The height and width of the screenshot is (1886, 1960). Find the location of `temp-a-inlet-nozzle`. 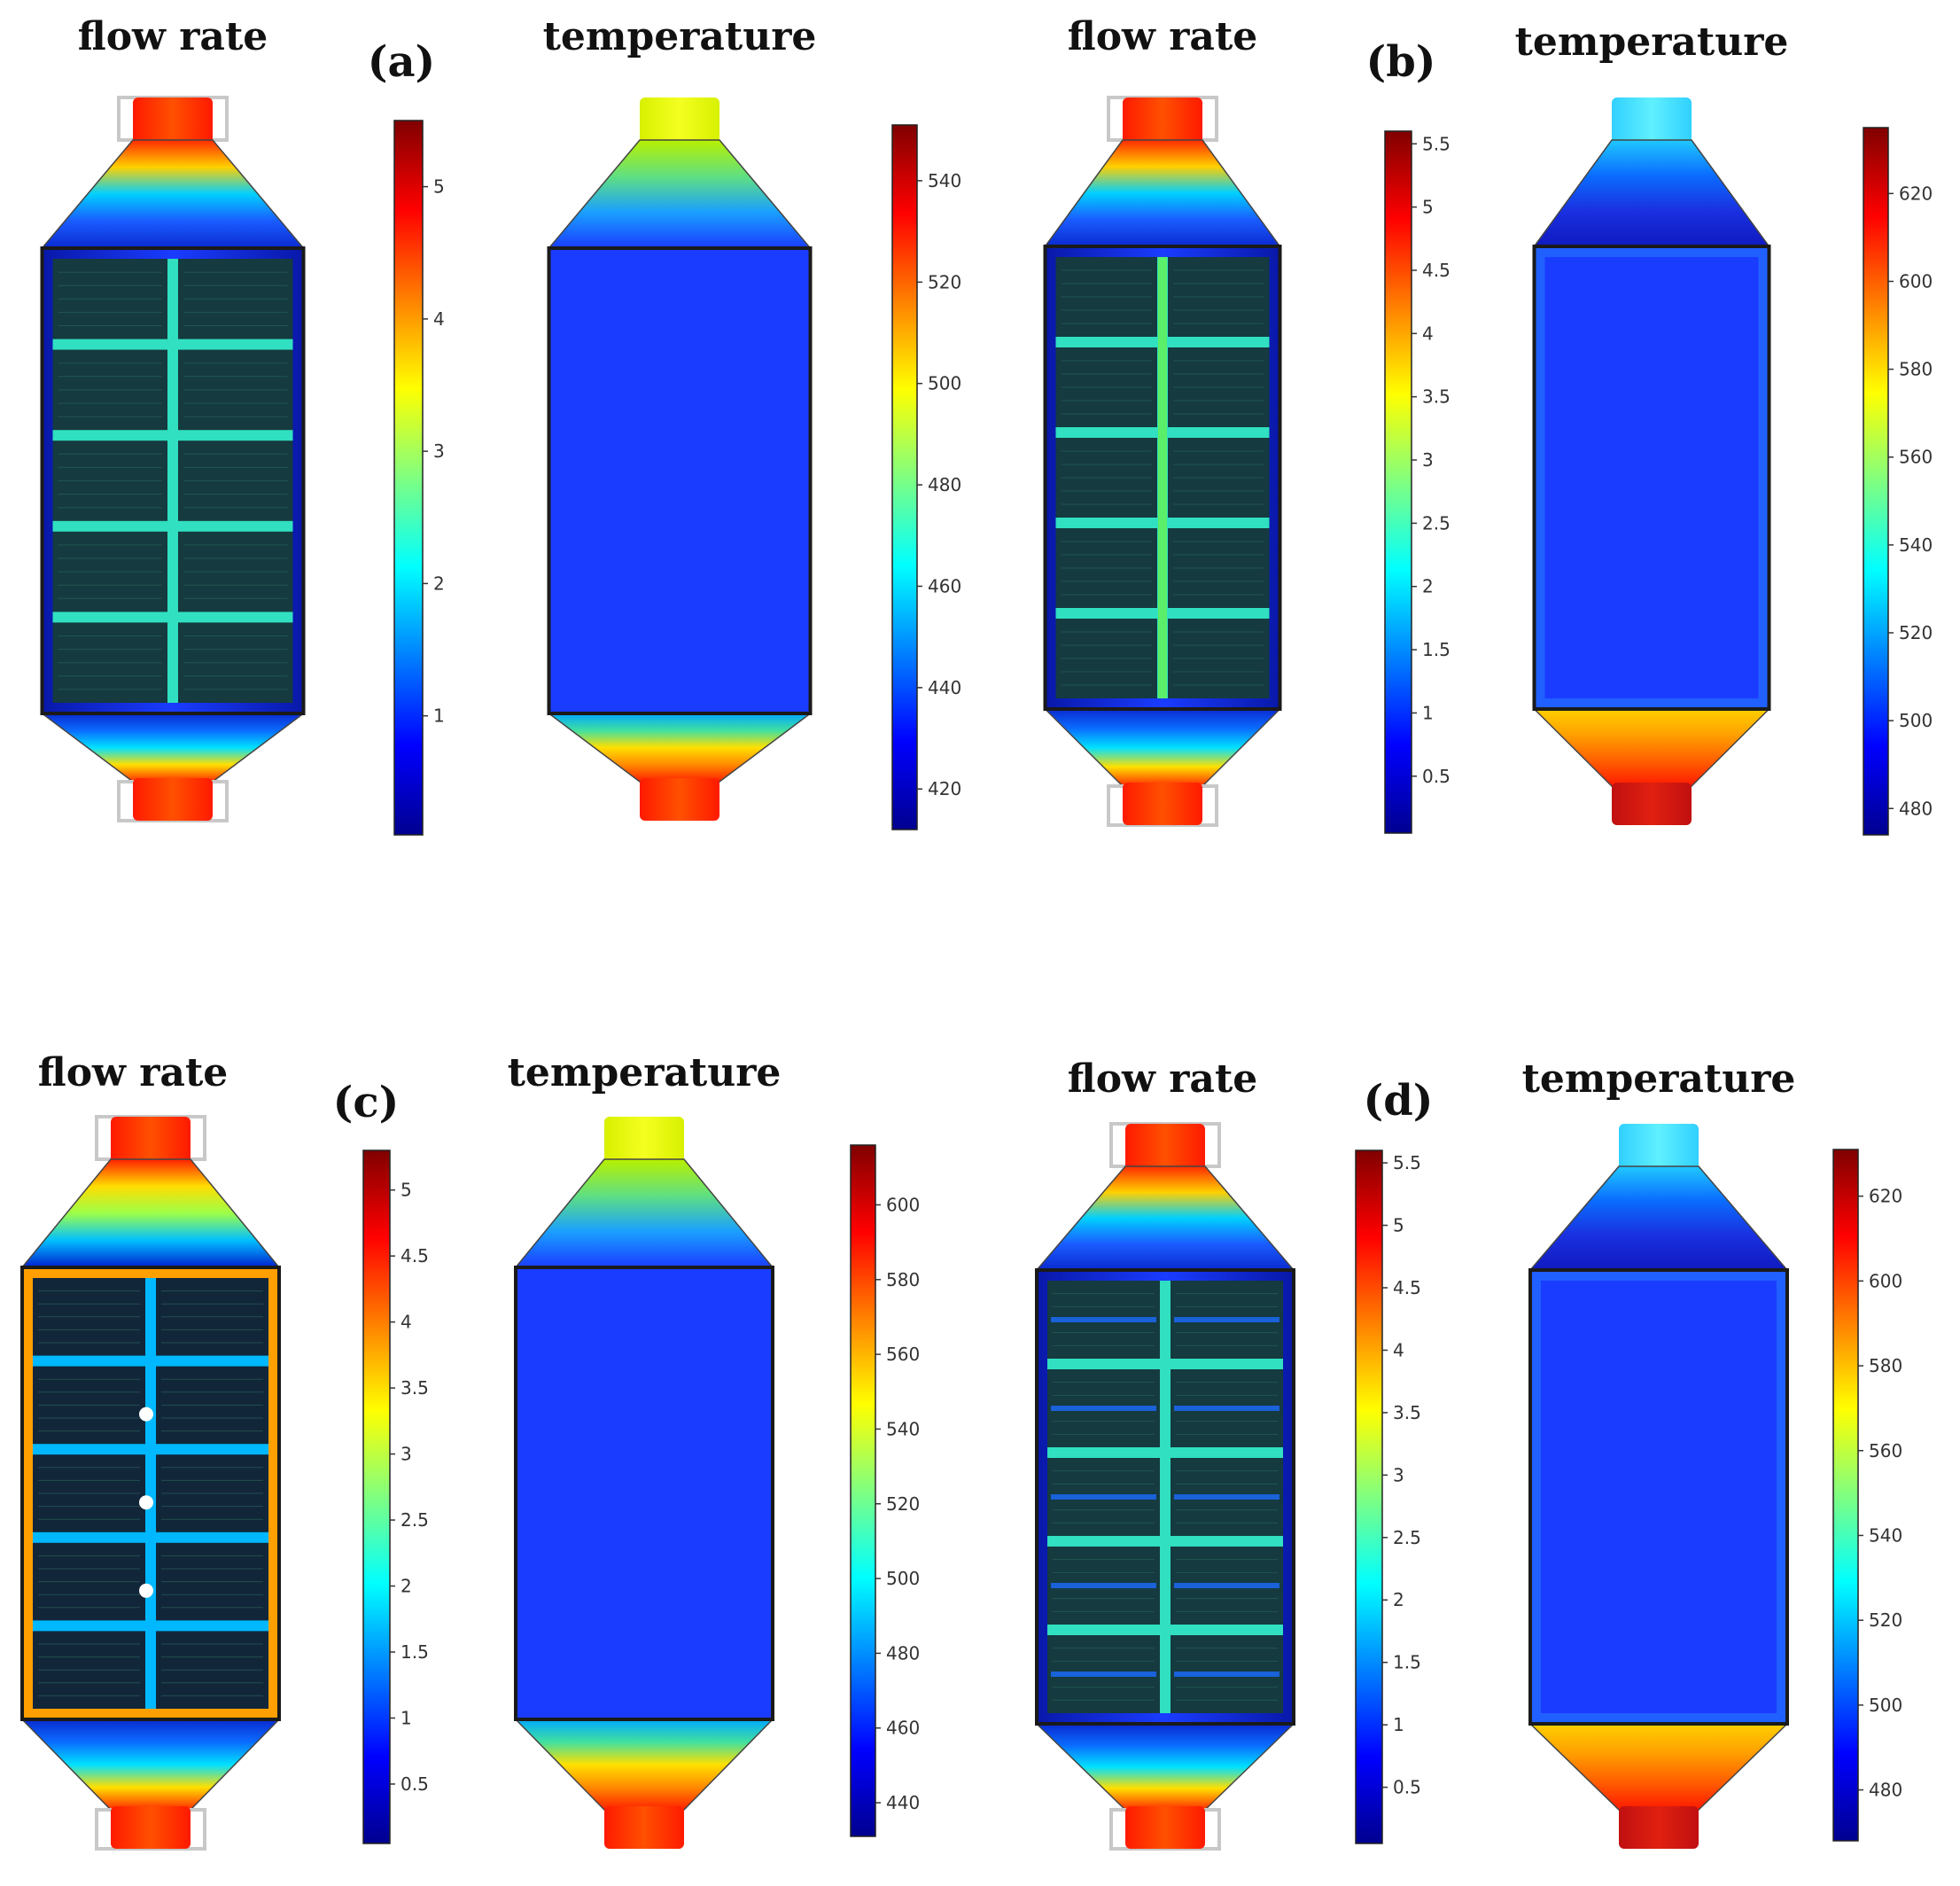

temp-a-inlet-nozzle is located at coordinates (679, 120).